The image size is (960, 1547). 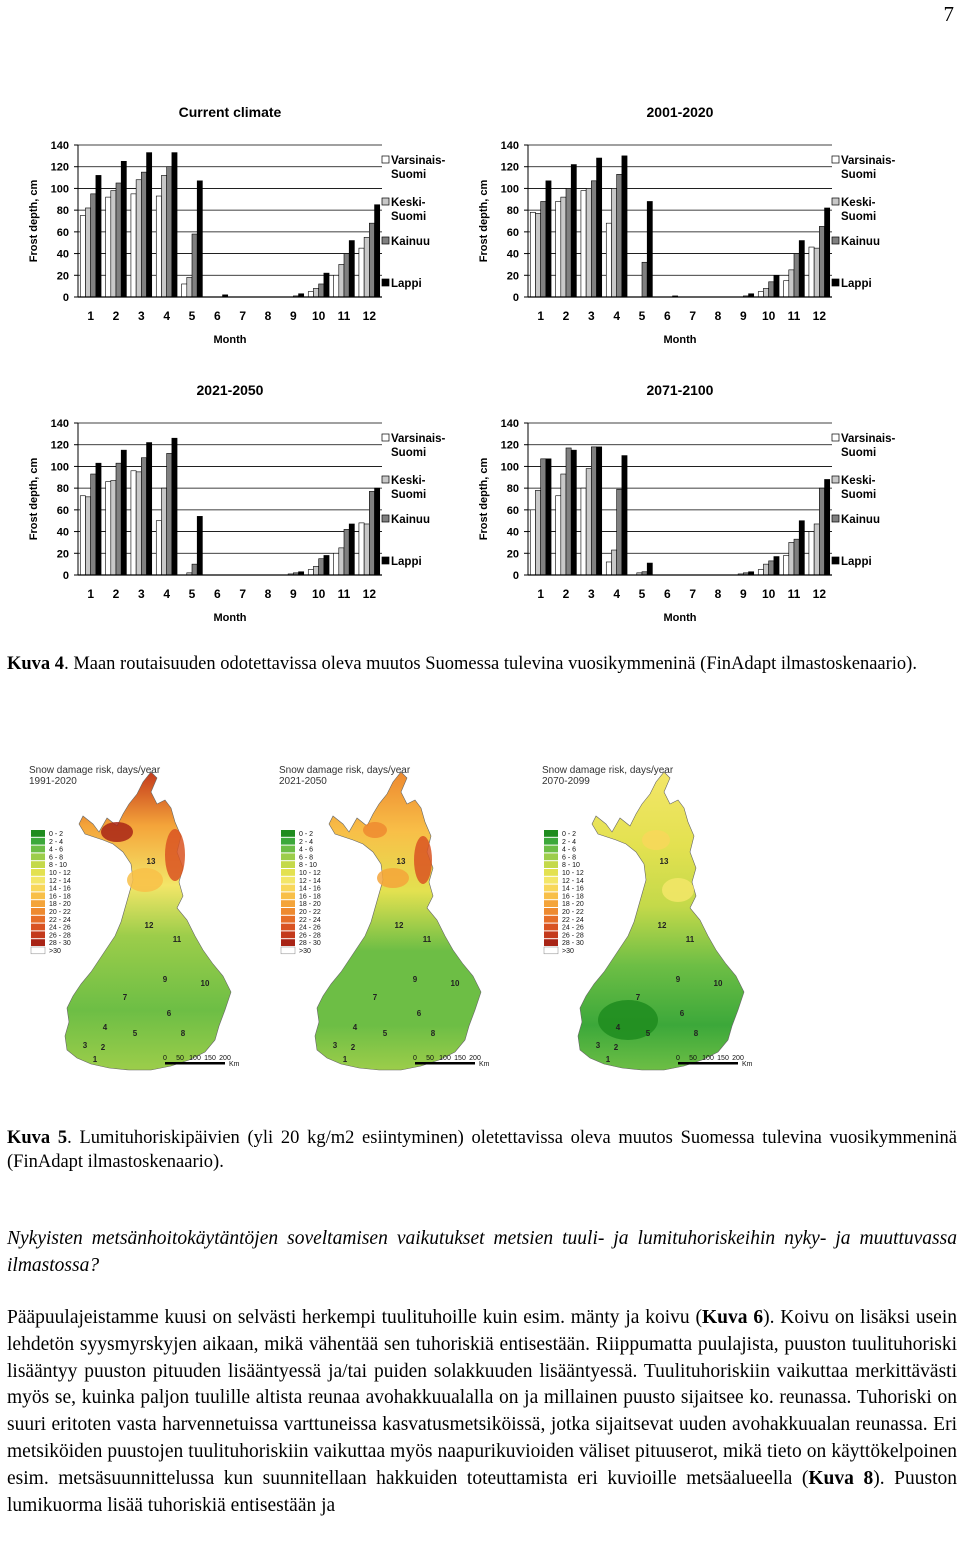 I want to click on map-legend-label: 4 - 6, so click(x=306, y=850).